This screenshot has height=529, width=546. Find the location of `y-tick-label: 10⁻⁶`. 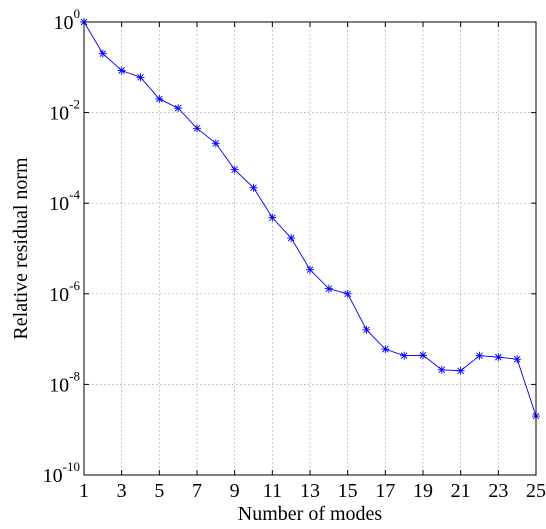

y-tick-label: 10⁻⁶ is located at coordinates (64, 292).